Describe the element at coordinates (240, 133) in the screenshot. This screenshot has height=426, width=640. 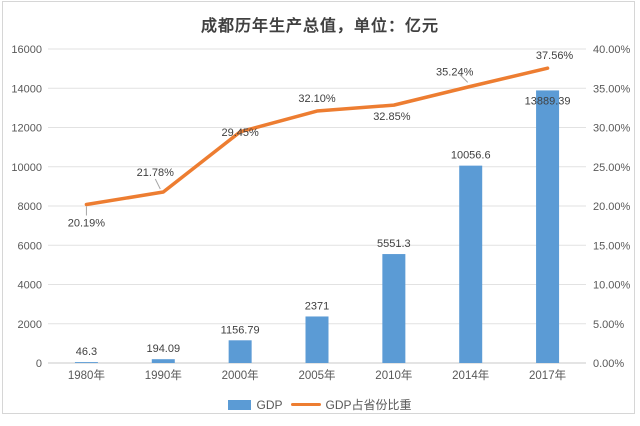
I see `pct-point-label: 29.45%` at that location.